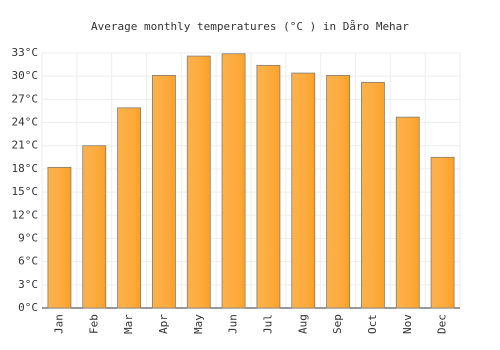 Image resolution: width=500 pixels, height=350 pixels. What do you see at coordinates (302, 324) in the screenshot?
I see `x-tick-label: Aug` at bounding box center [302, 324].